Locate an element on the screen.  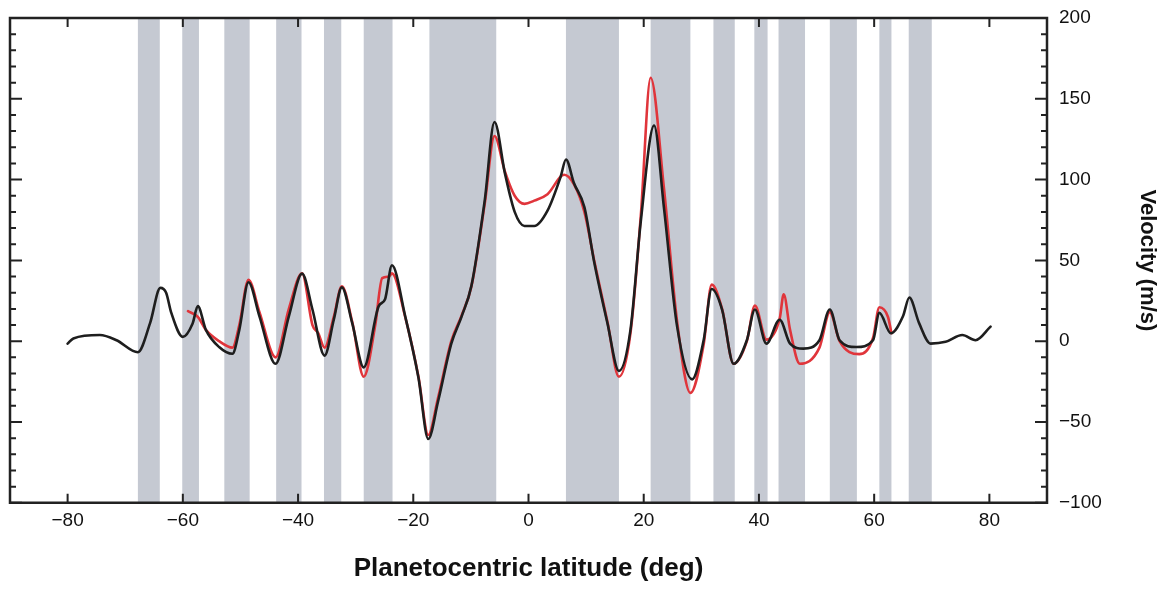
x-axis-title: Planetocentric latitude (deg) is located at coordinates (528, 566).